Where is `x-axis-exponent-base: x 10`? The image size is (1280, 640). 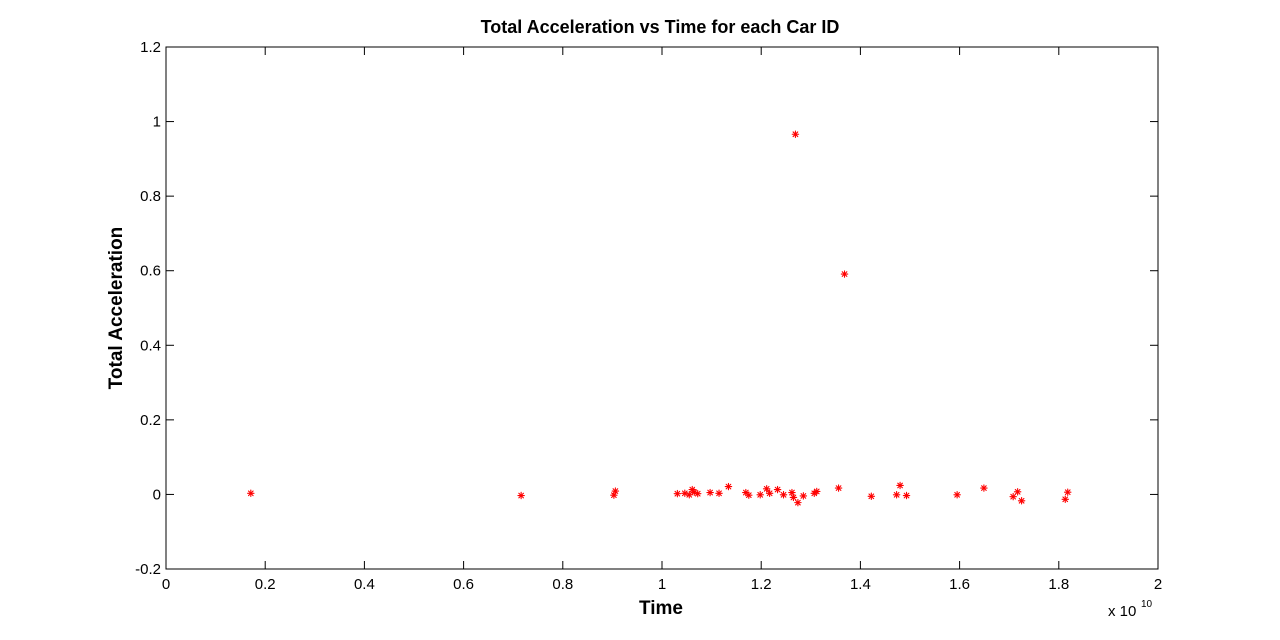
x-axis-exponent-base: x 10 is located at coordinates (1122, 611).